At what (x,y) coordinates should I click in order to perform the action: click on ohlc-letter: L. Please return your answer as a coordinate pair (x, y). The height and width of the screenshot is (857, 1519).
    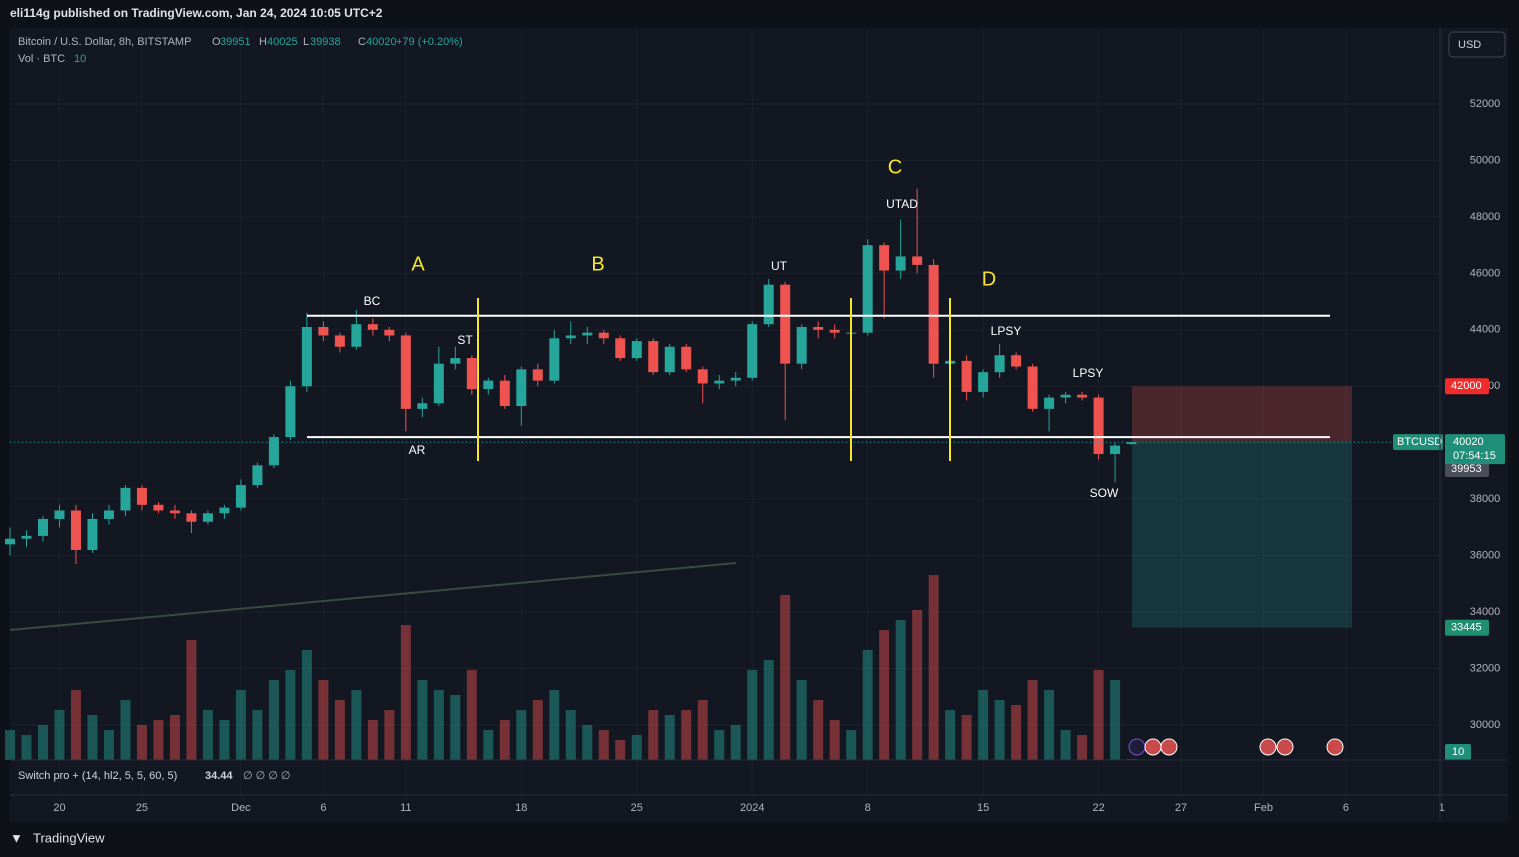
    Looking at the image, I should click on (306, 42).